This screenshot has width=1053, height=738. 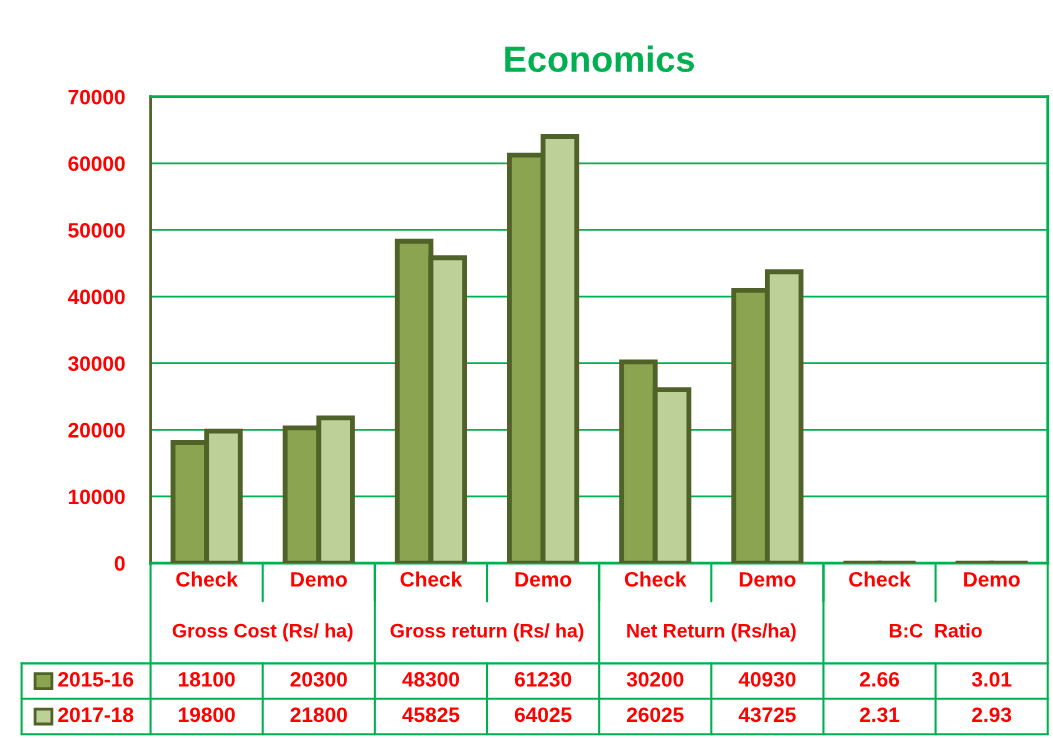 I want to click on data-label: 30200, so click(x=655, y=679).